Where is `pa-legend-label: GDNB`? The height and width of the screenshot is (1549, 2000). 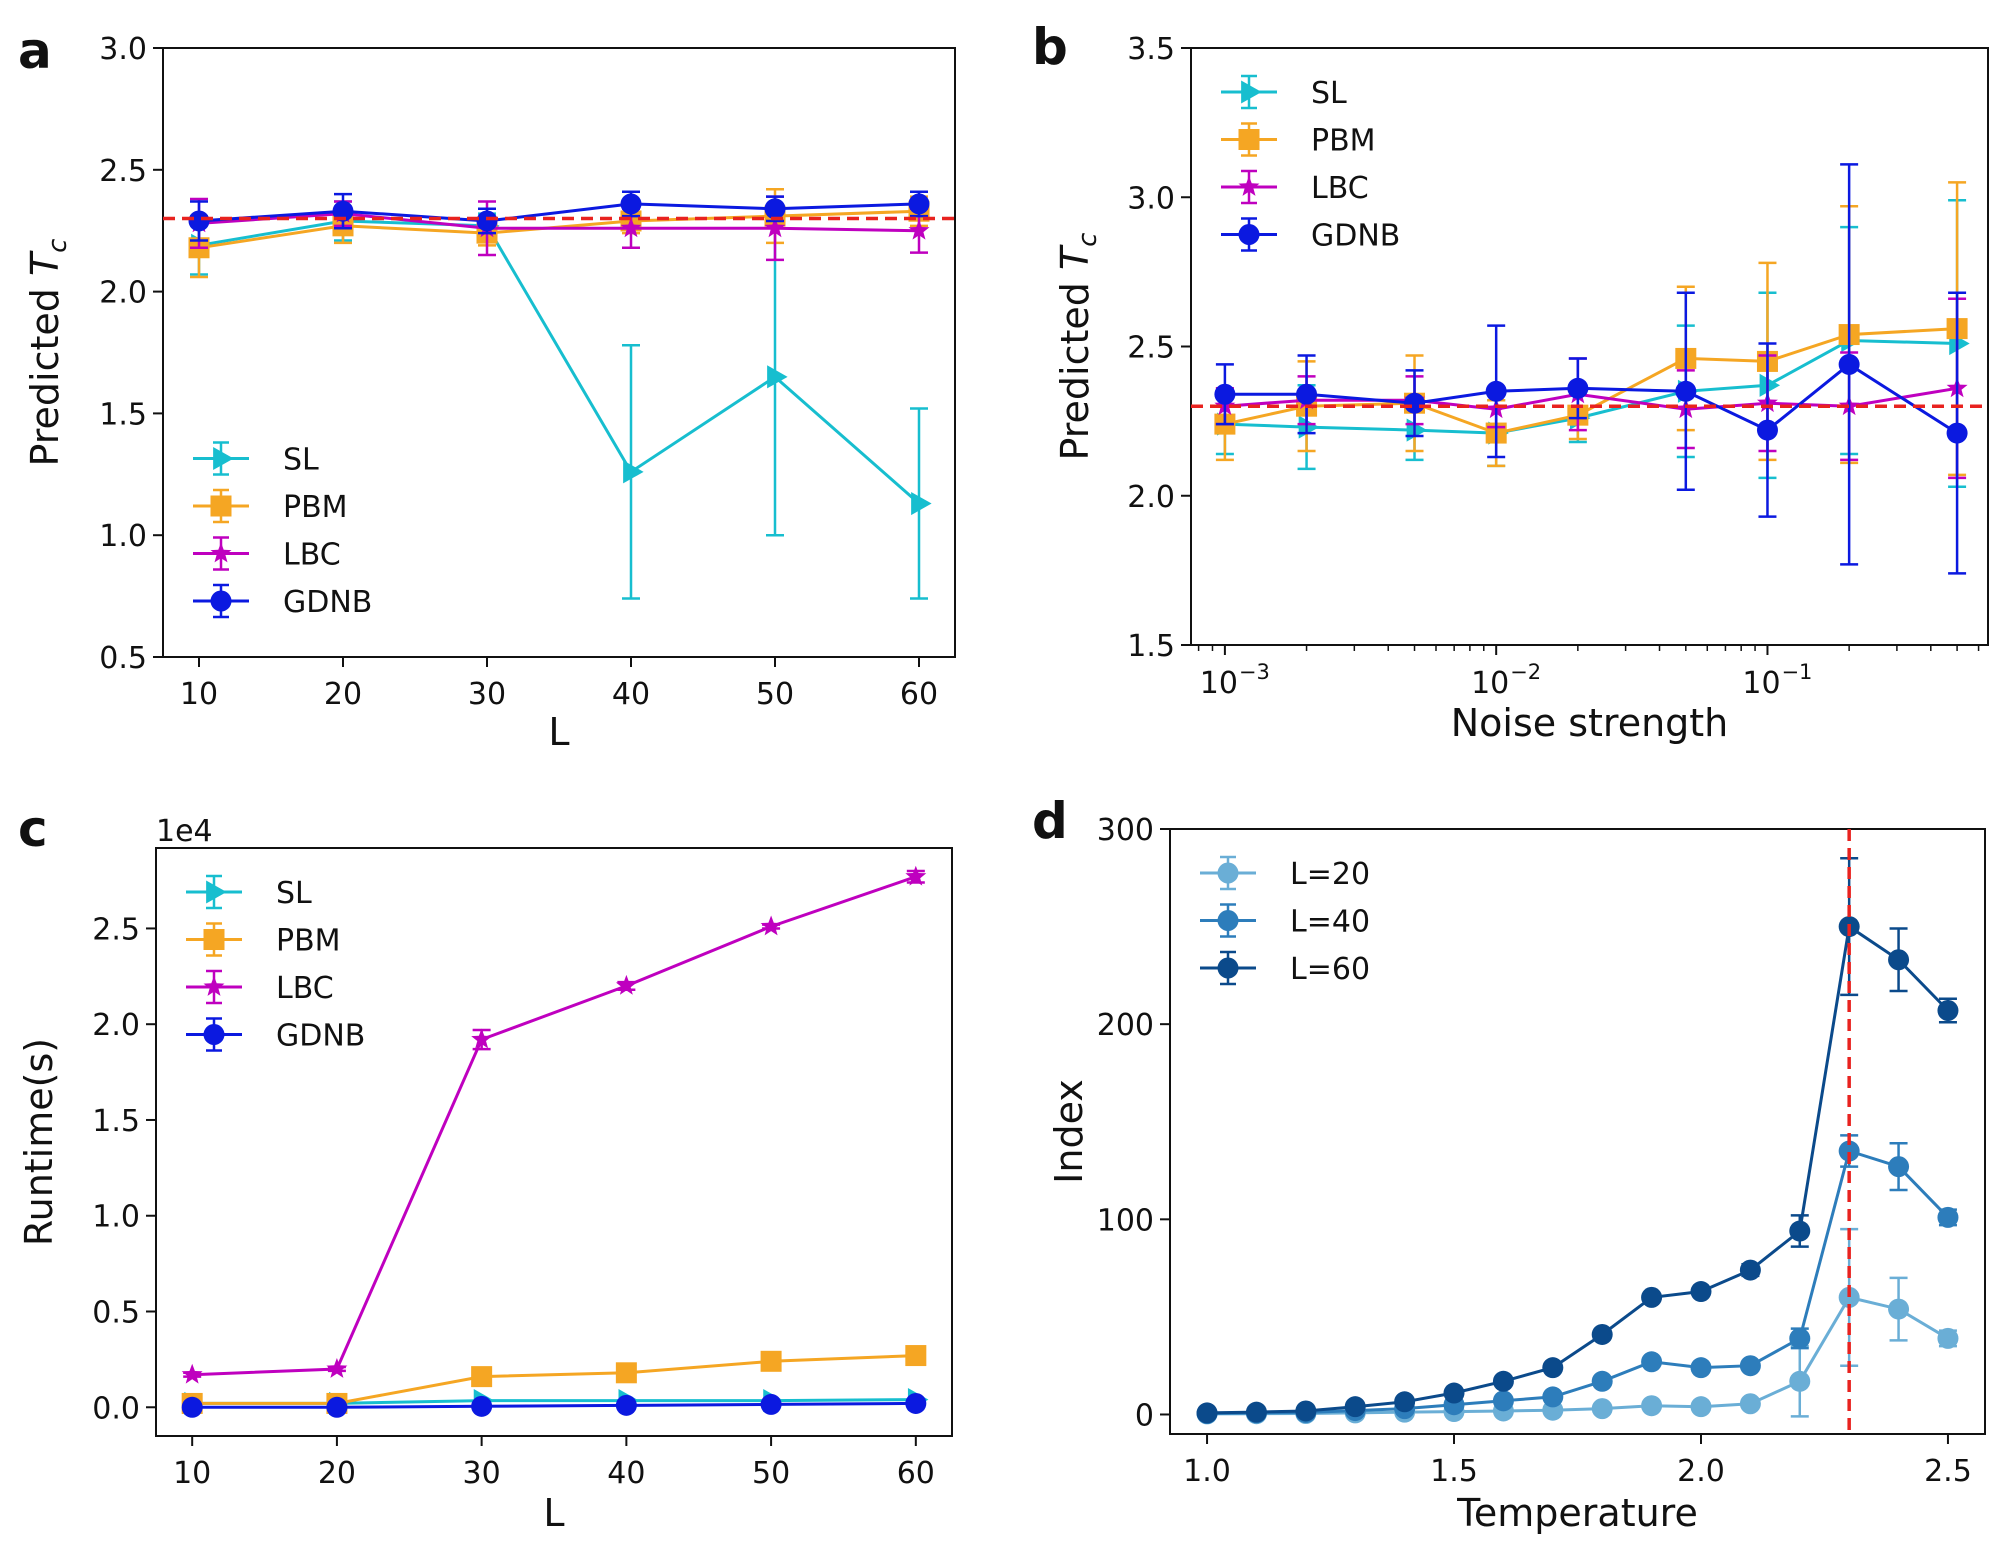
pa-legend-label: GDNB is located at coordinates (327, 602).